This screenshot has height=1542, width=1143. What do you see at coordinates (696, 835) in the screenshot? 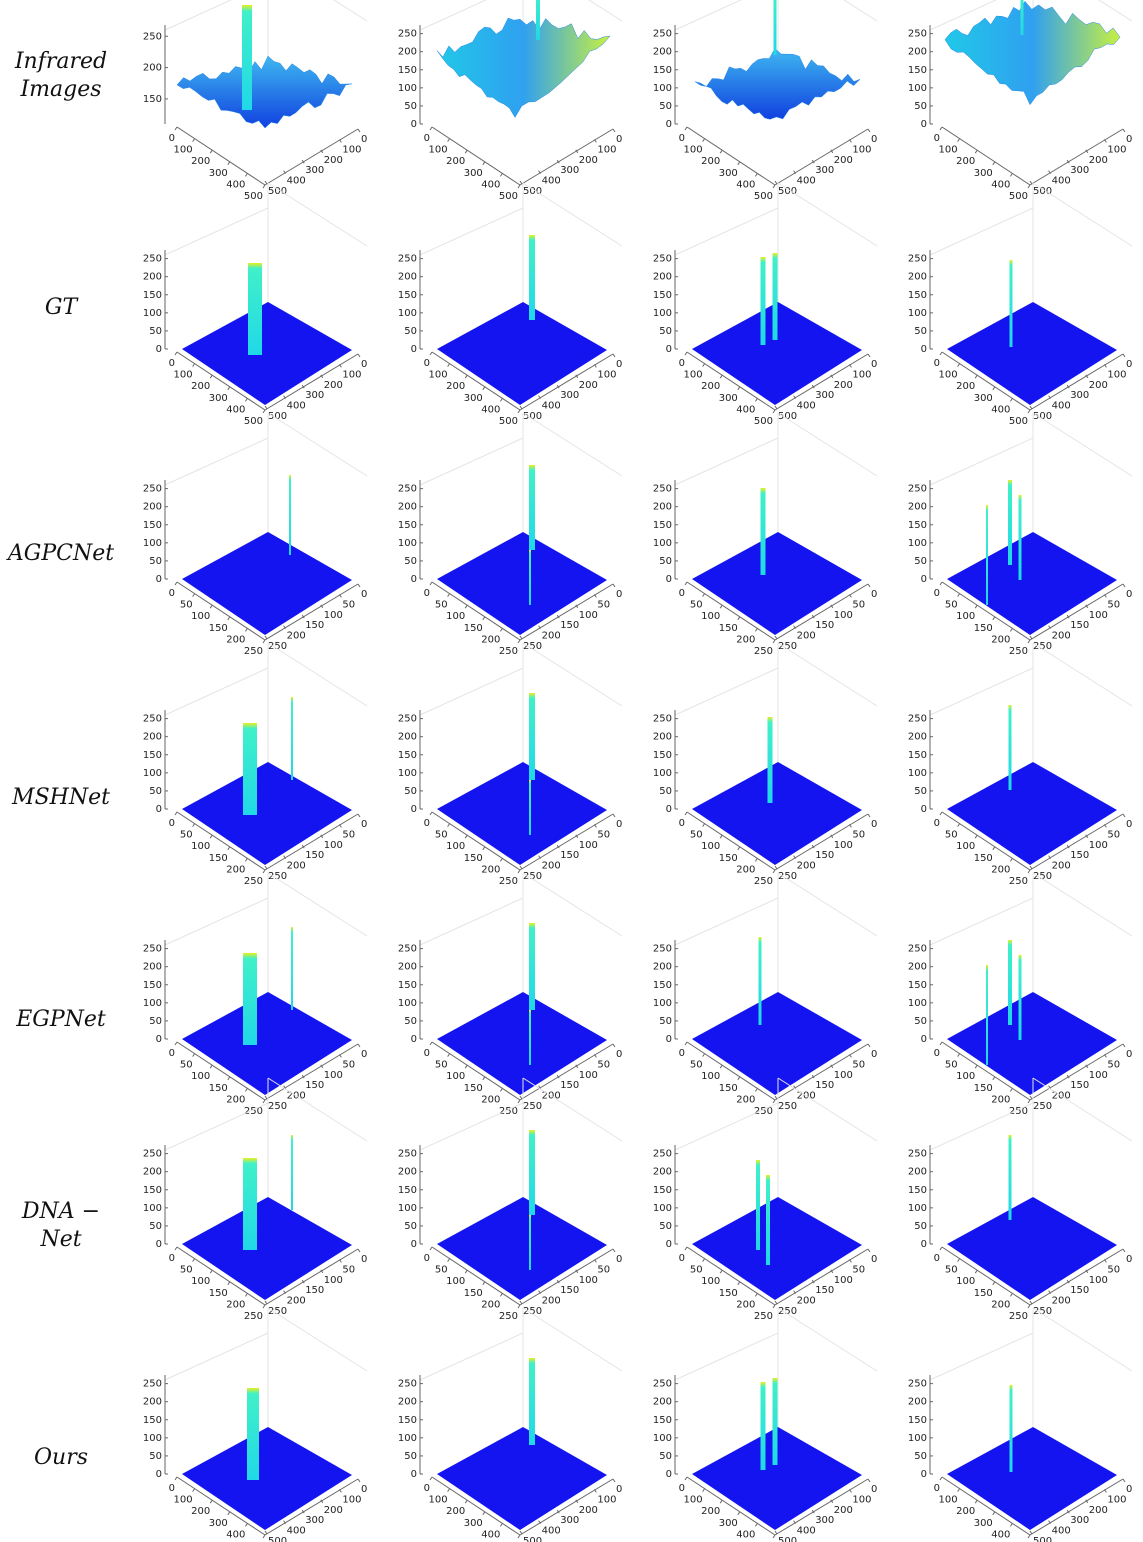
I see `x-tick-label: 50` at bounding box center [696, 835].